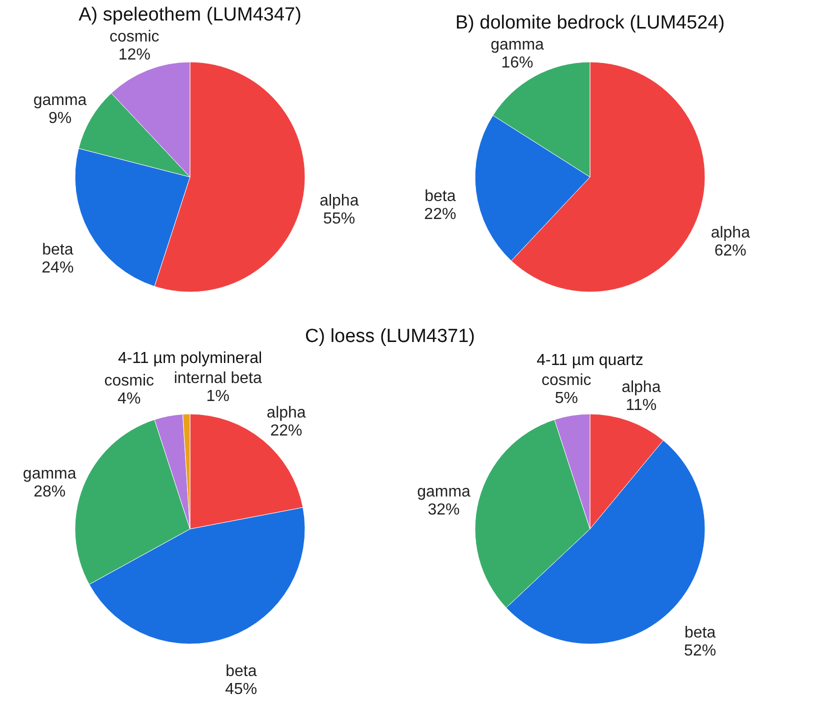 The image size is (818, 725). Describe the element at coordinates (129, 399) in the screenshot. I see `data-label: 4%` at that location.